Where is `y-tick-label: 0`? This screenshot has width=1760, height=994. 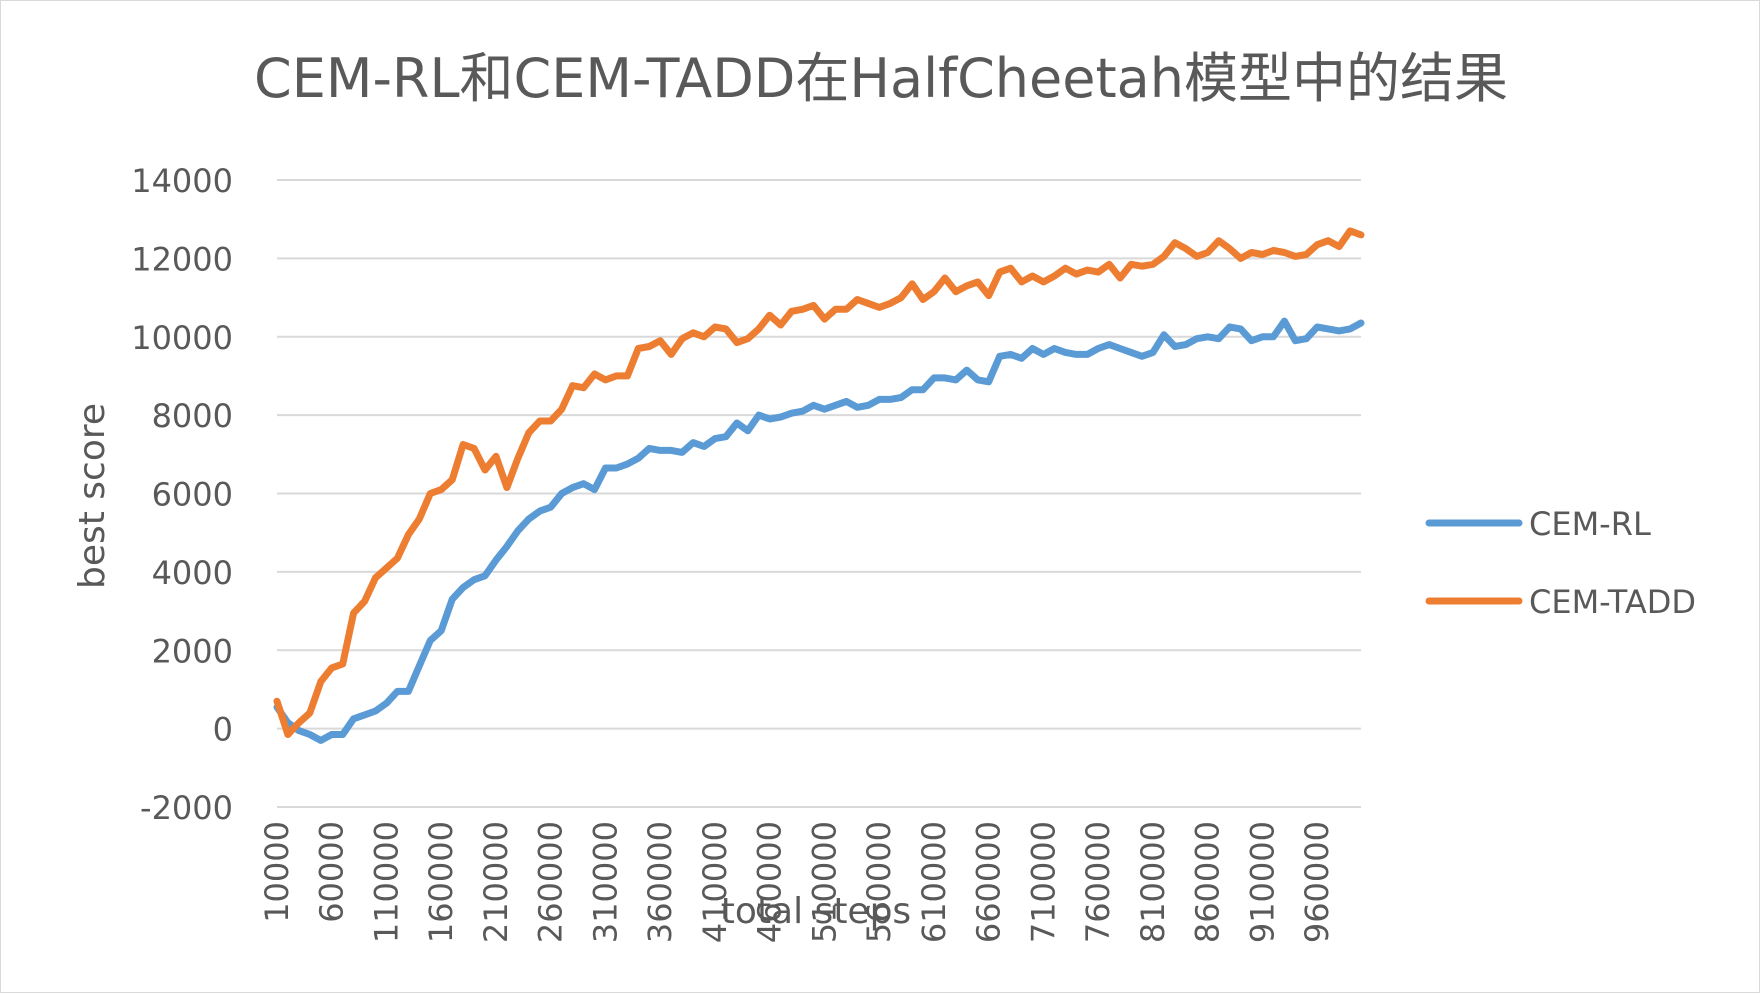 y-tick-label: 0 is located at coordinates (223, 730).